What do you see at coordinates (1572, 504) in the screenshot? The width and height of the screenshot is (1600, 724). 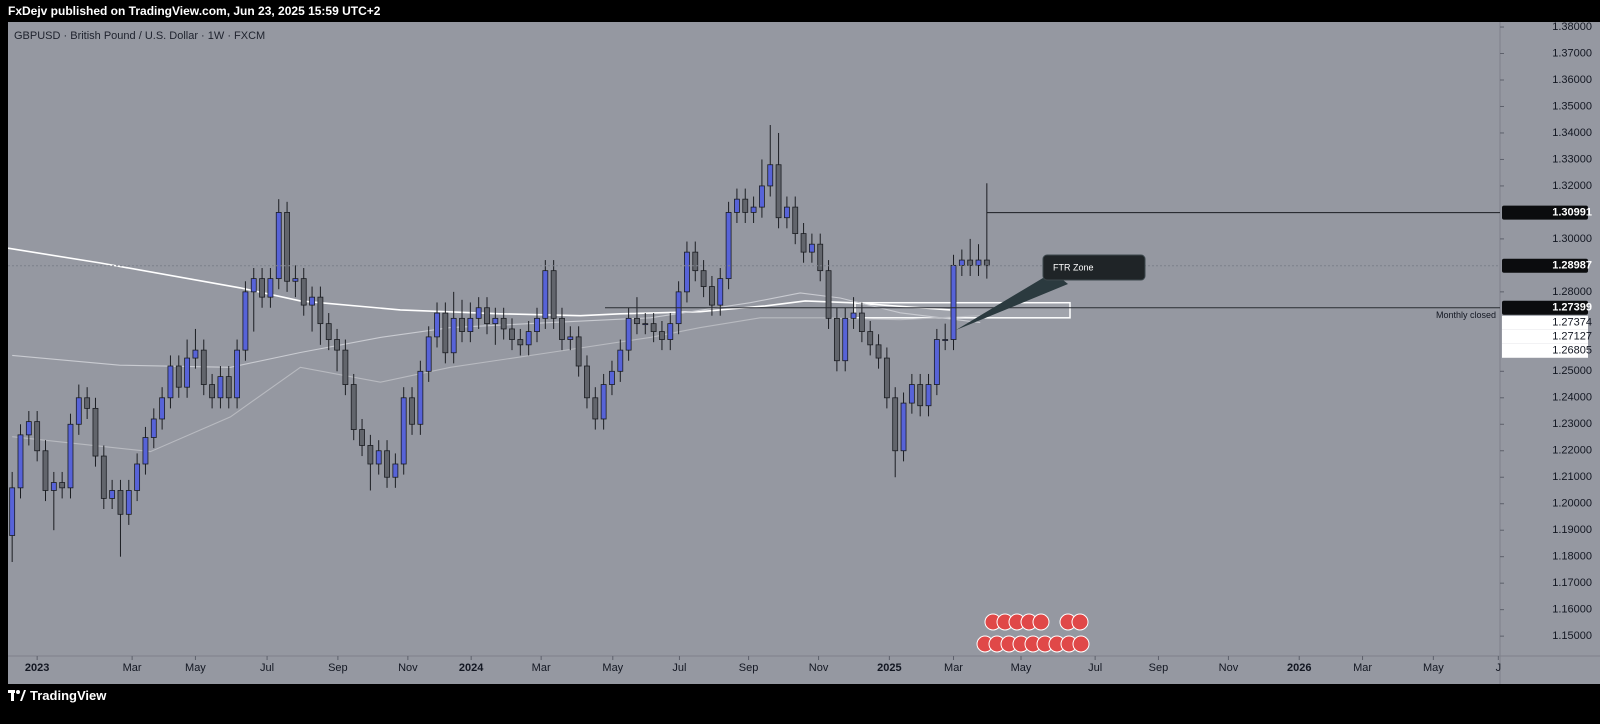 I see `y-tick-label: 1.20000` at bounding box center [1572, 504].